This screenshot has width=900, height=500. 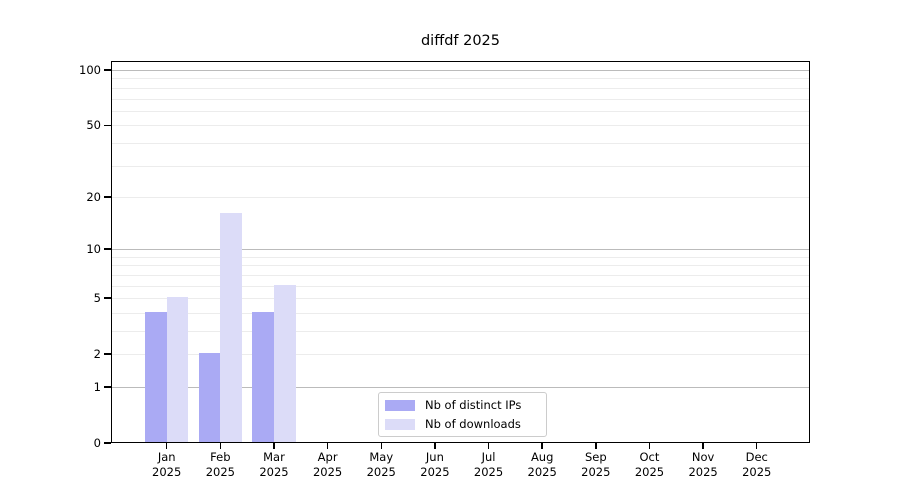 I want to click on y-tick-label: 50, so click(x=93, y=125).